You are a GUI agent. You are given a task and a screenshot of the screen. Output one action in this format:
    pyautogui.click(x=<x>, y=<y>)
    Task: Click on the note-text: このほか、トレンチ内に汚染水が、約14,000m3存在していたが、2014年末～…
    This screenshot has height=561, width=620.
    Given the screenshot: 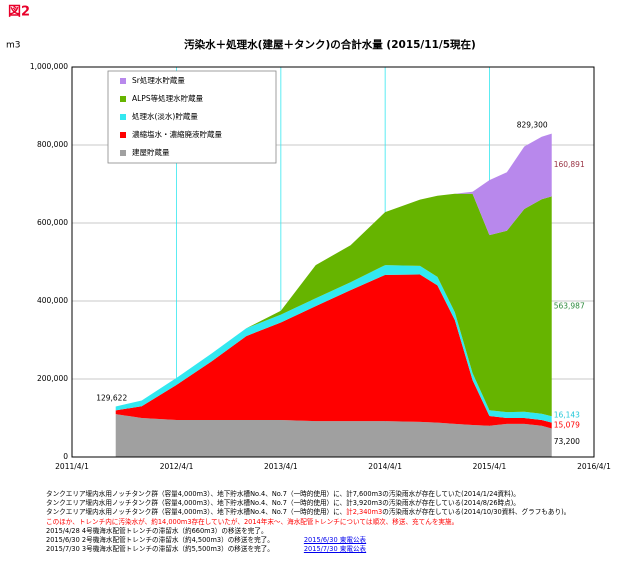 What is the action you would take?
    pyautogui.click(x=252, y=521)
    